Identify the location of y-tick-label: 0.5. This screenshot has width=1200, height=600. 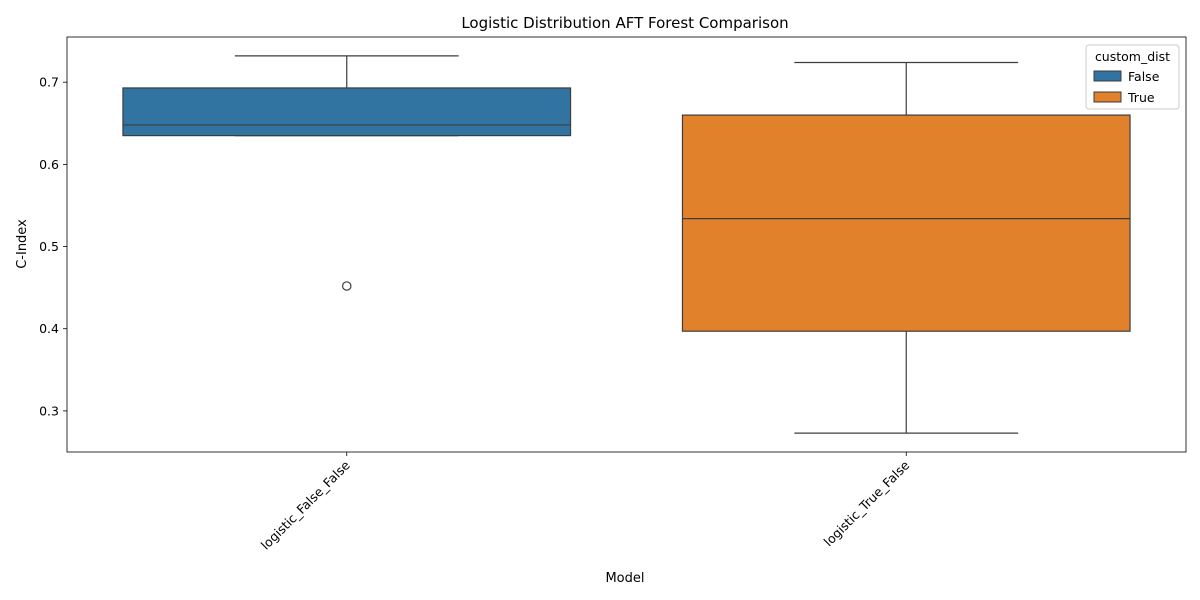
(49, 246).